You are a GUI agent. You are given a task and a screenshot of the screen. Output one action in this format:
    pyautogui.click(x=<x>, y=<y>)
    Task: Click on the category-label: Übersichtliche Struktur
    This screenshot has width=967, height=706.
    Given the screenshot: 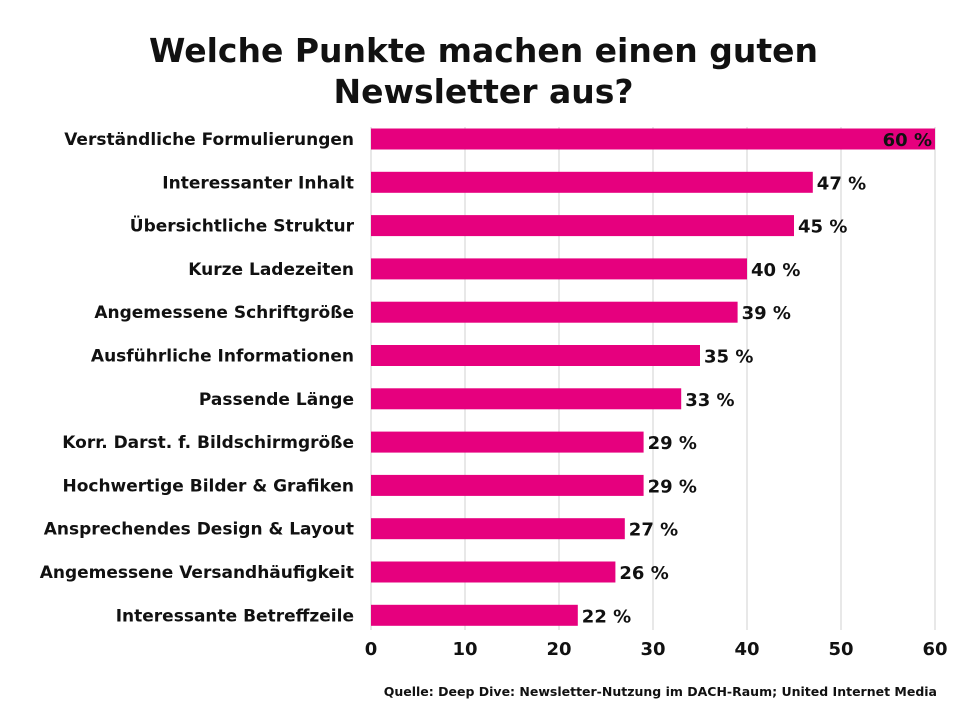 What is the action you would take?
    pyautogui.click(x=242, y=226)
    